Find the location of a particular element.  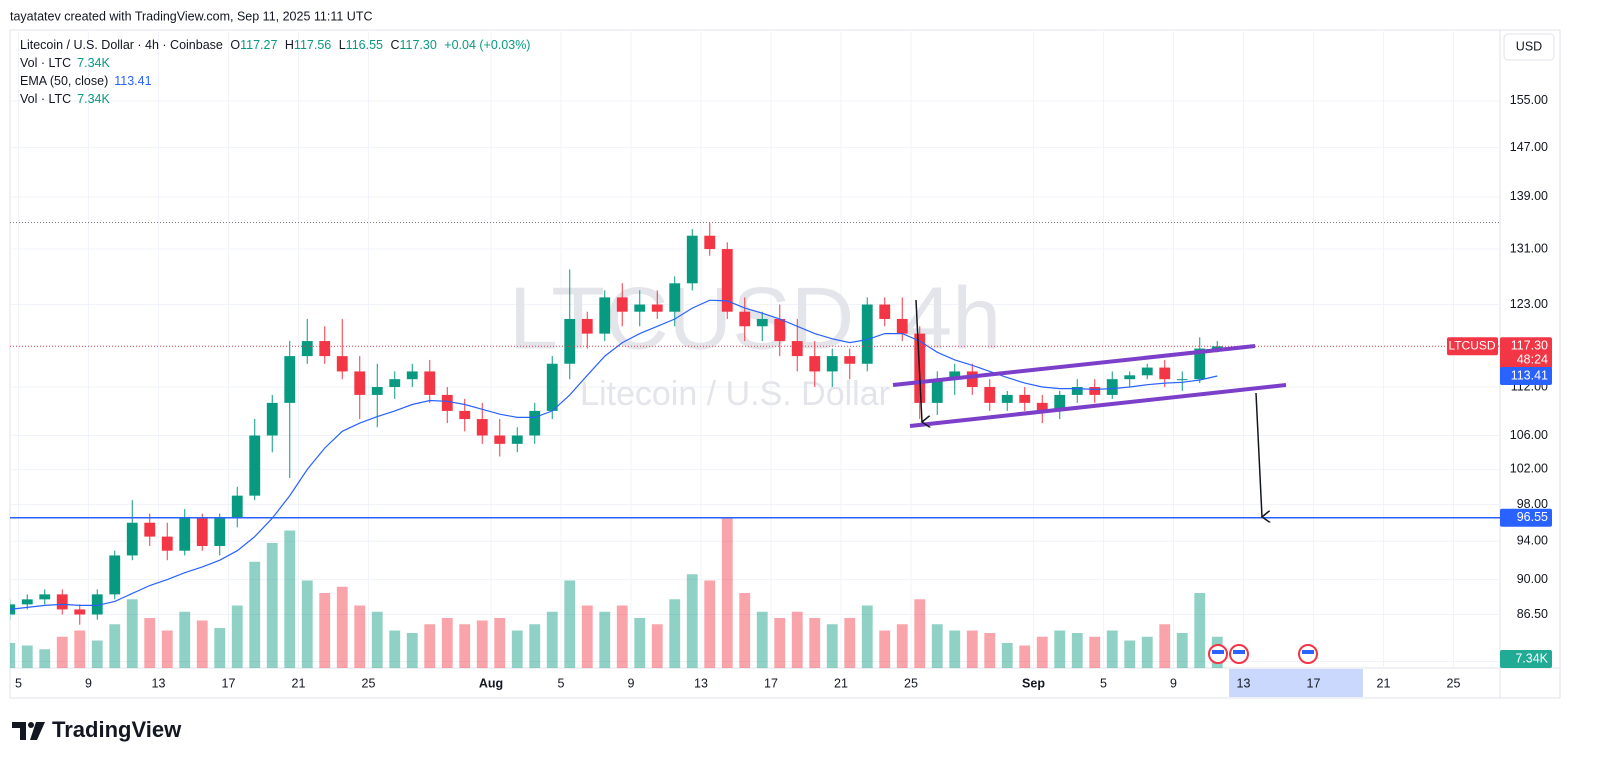

time-range-highlight is located at coordinates (1296, 683).